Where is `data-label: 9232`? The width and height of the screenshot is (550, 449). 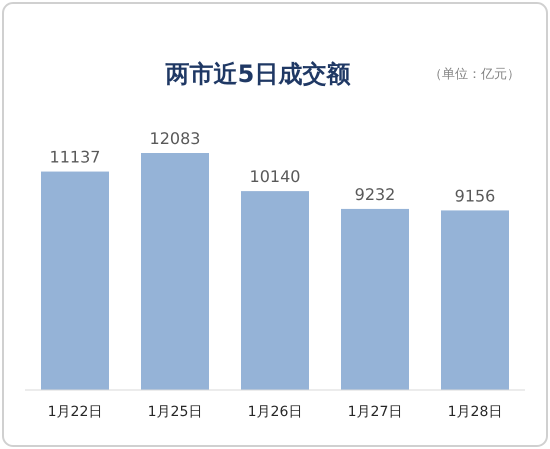 data-label: 9232 is located at coordinates (375, 194).